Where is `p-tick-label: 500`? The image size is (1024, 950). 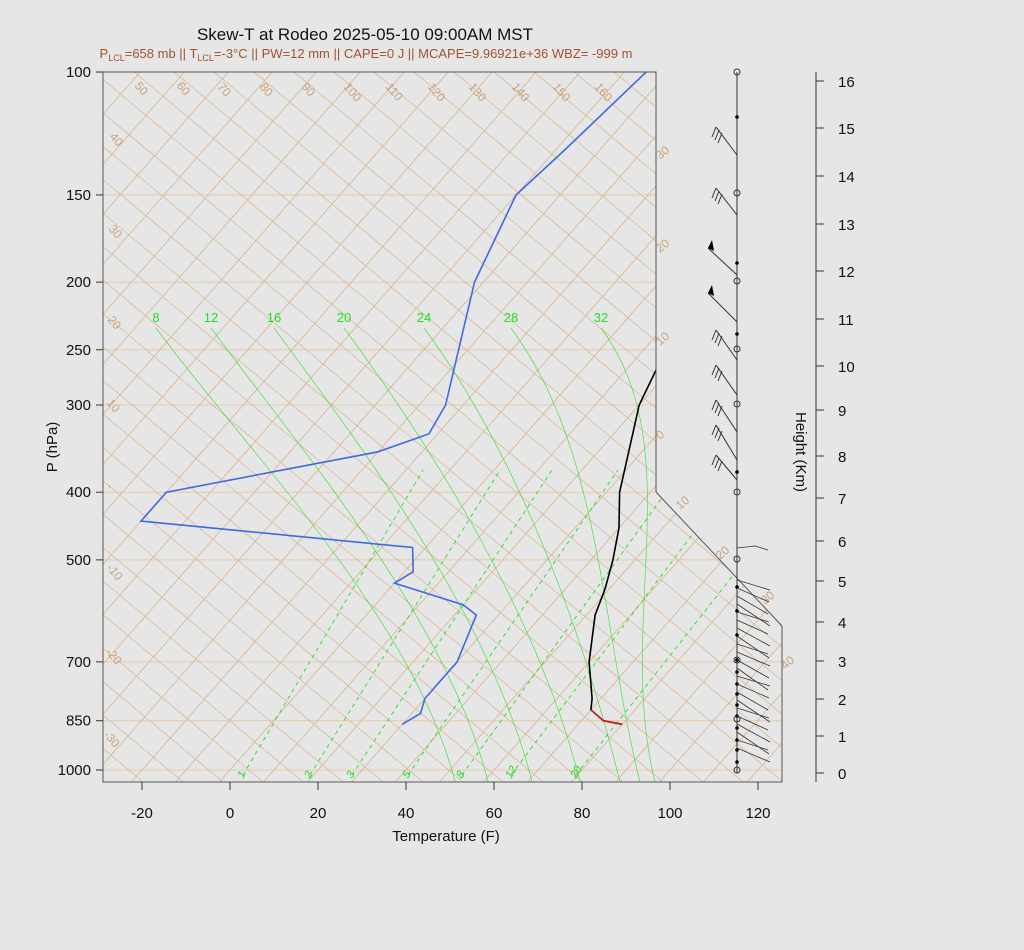 p-tick-label: 500 is located at coordinates (78, 560).